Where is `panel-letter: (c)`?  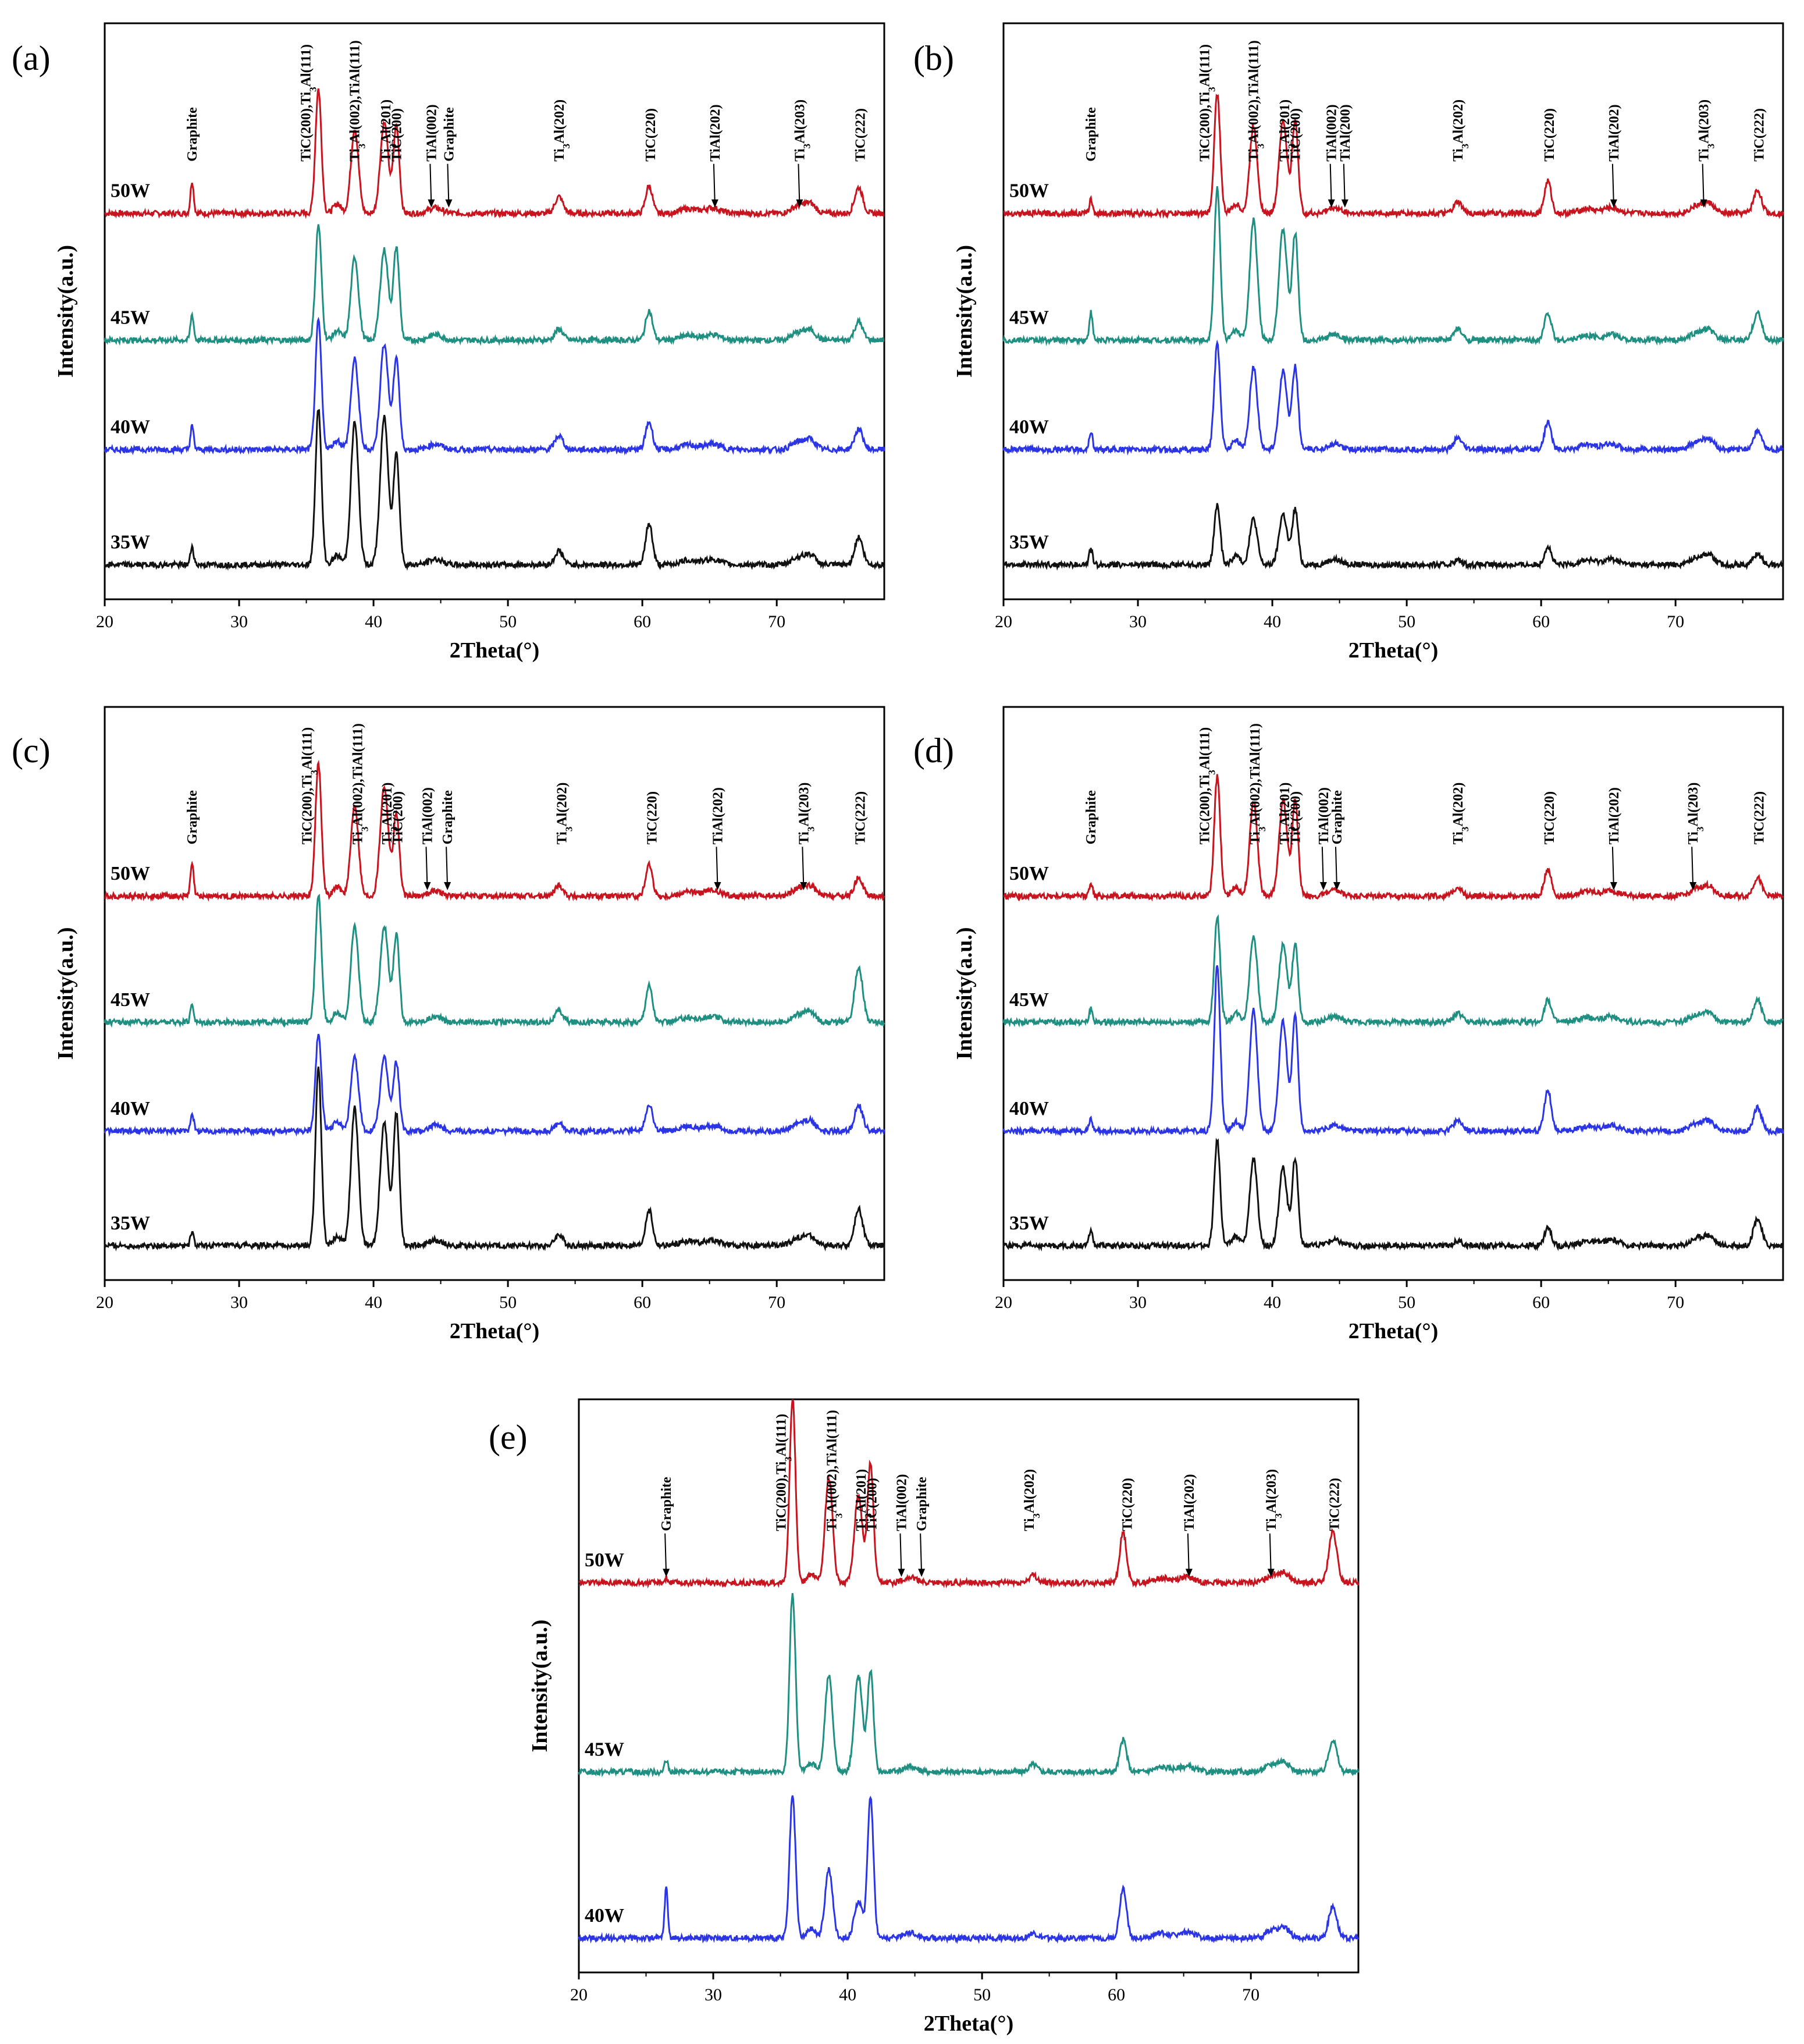
panel-letter: (c) is located at coordinates (32, 750).